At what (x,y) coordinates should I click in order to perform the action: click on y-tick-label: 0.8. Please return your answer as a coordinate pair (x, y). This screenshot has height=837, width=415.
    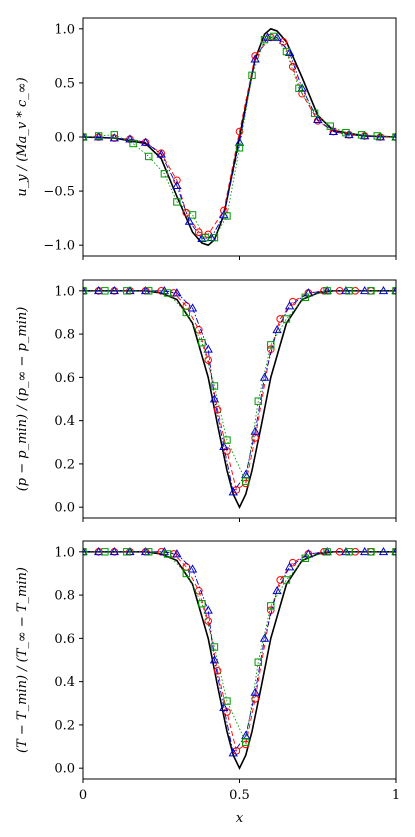
    Looking at the image, I should click on (64, 596).